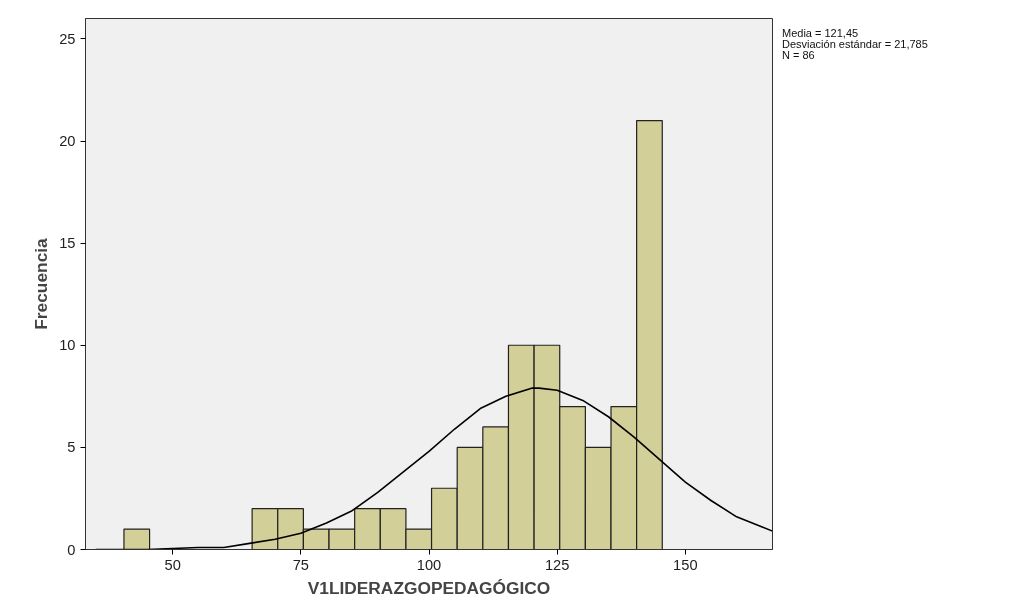 Image resolution: width=1022 pixels, height=607 pixels. What do you see at coordinates (557, 564) in the screenshot?
I see `x-tick-label: 125` at bounding box center [557, 564].